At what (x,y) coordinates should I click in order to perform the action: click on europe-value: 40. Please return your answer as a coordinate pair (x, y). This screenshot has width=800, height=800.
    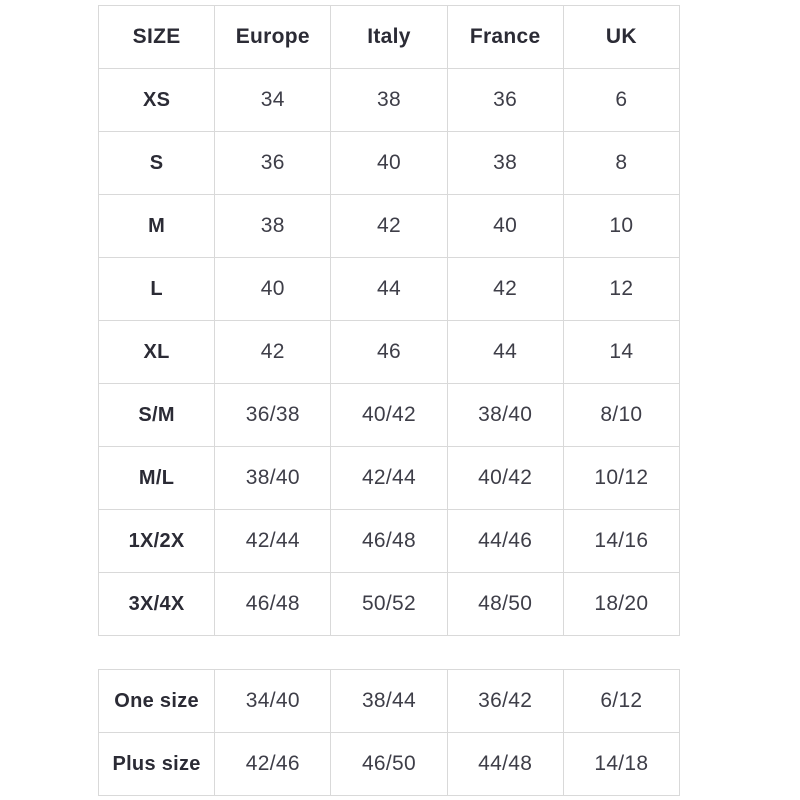
    Looking at the image, I should click on (273, 289).